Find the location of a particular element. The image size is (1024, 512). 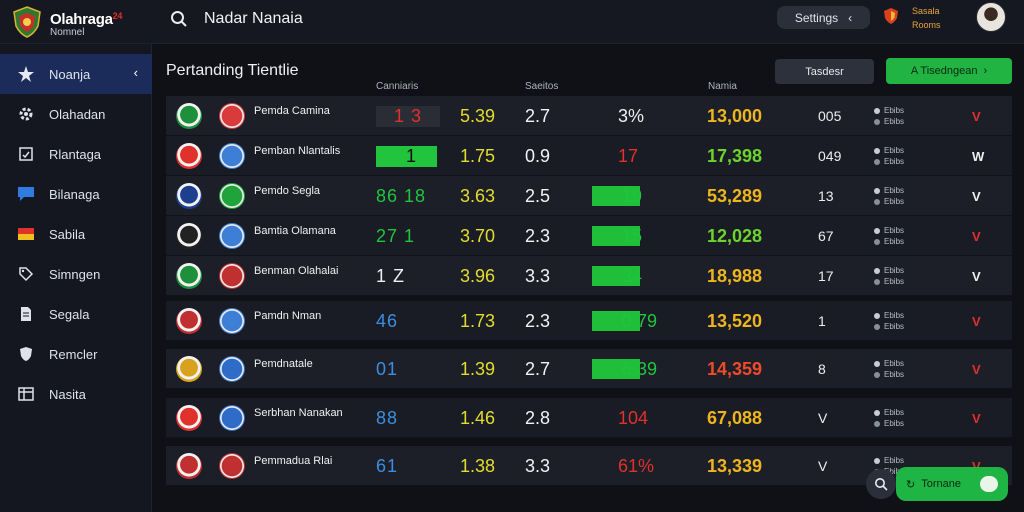

toggle-switch is located at coordinates (989, 484).